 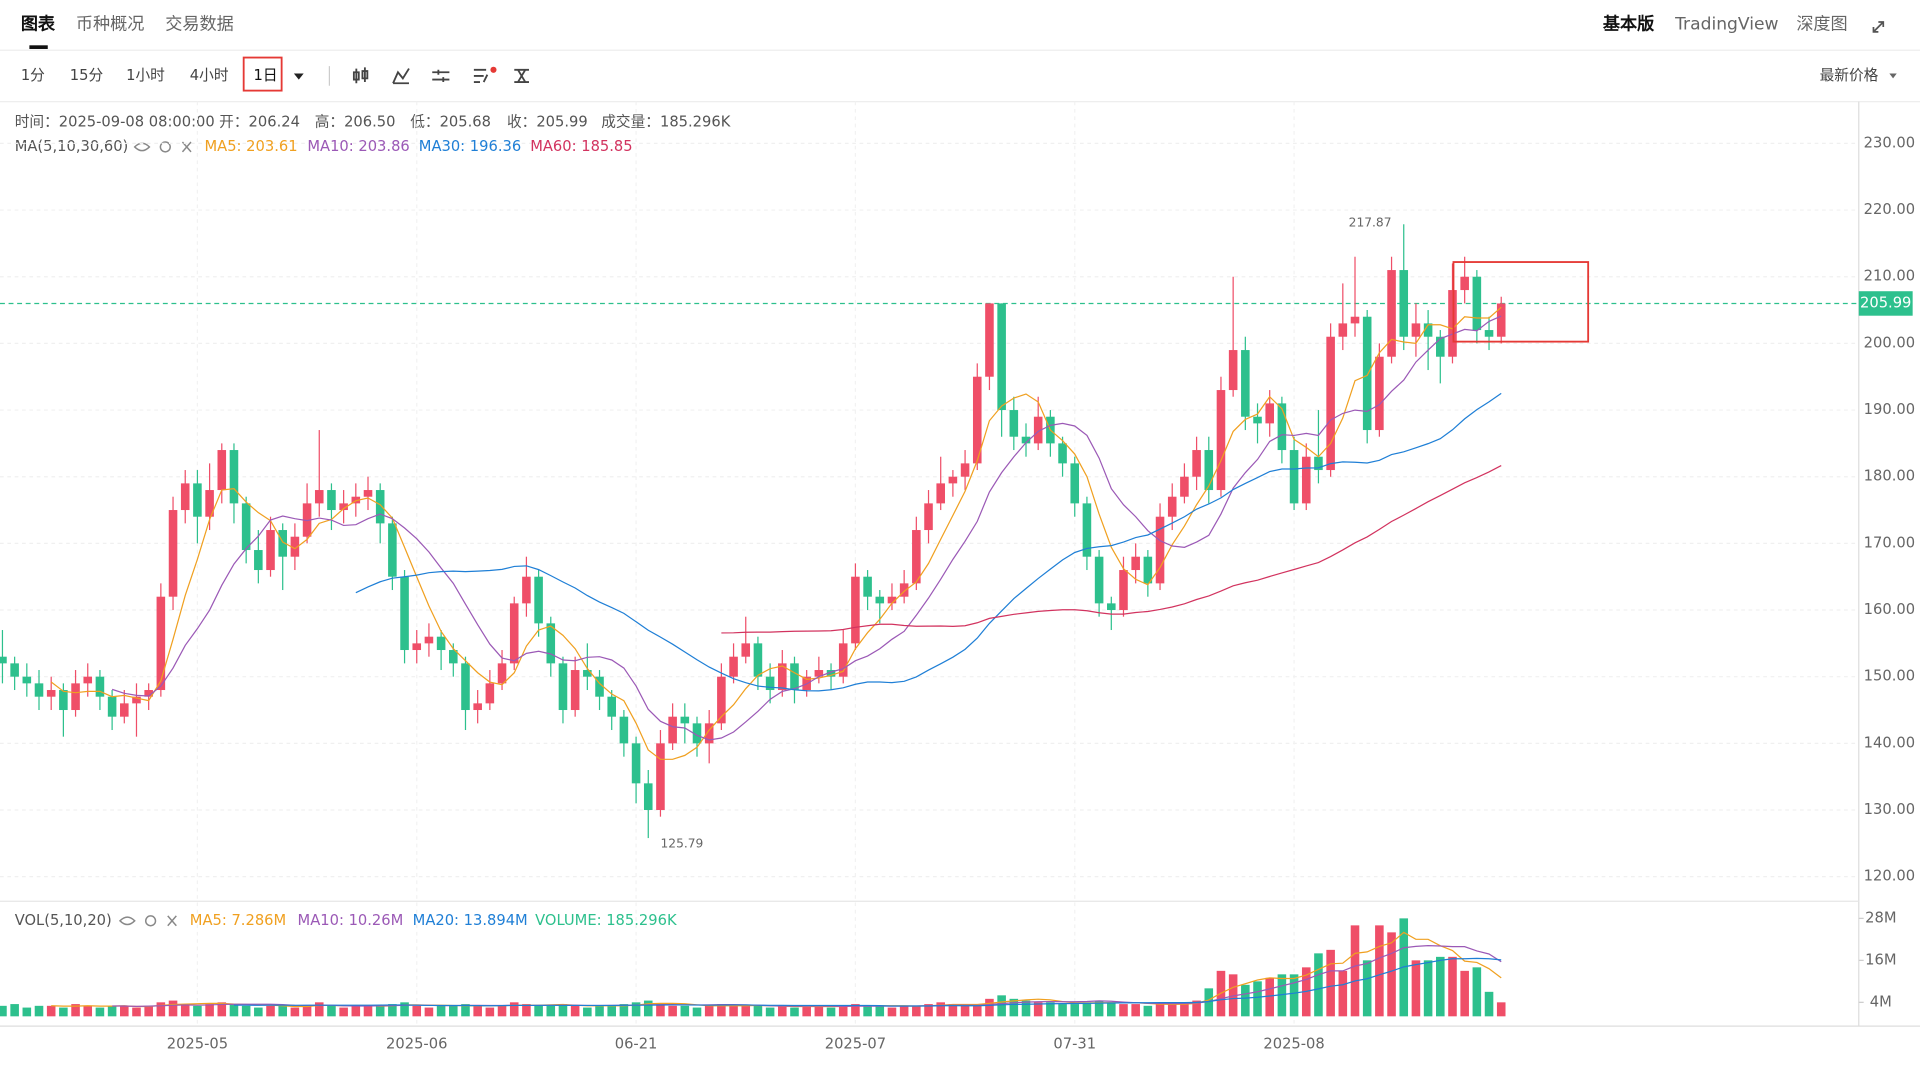 I want to click on ma-line, so click(x=1111, y=549).